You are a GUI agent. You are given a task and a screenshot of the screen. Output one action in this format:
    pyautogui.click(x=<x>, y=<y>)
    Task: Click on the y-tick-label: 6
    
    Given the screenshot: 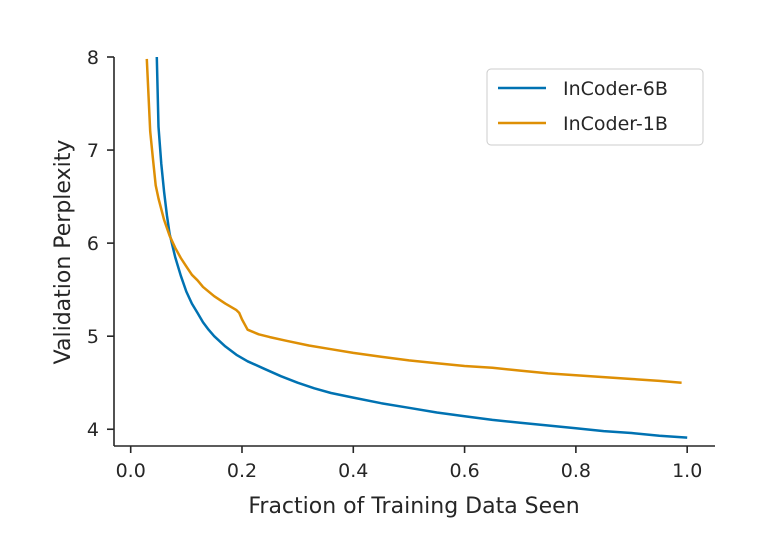 What is the action you would take?
    pyautogui.click(x=93, y=244)
    